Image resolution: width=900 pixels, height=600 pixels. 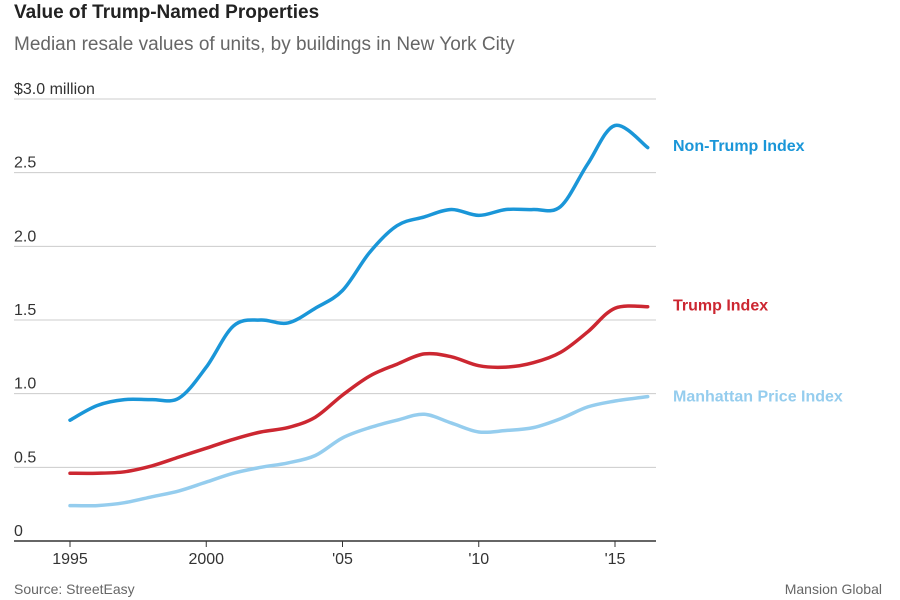 I want to click on manhattan-price-index-label: Manhattan Price Index, so click(x=758, y=397).